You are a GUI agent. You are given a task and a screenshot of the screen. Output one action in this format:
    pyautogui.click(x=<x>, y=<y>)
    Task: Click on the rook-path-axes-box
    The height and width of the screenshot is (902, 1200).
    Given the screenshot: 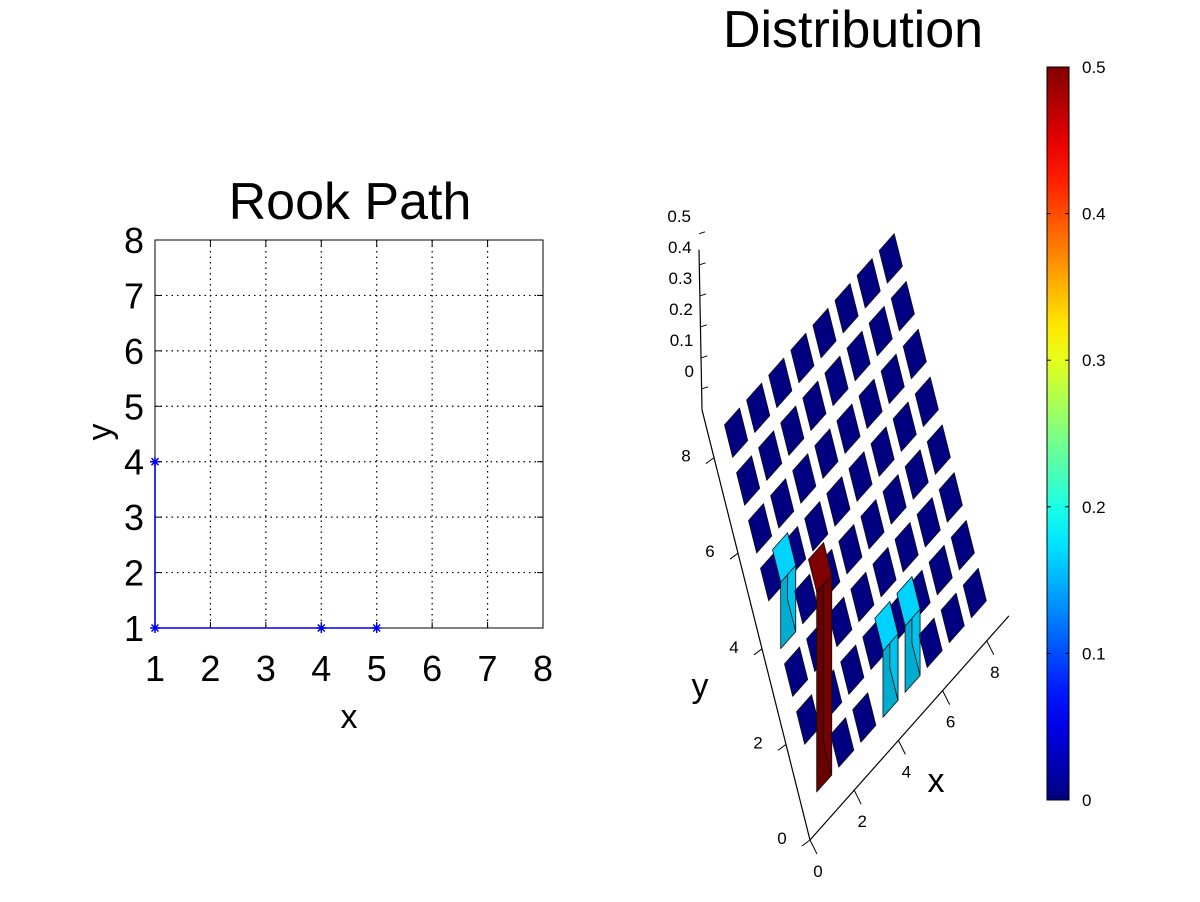 What is the action you would take?
    pyautogui.click(x=349, y=434)
    